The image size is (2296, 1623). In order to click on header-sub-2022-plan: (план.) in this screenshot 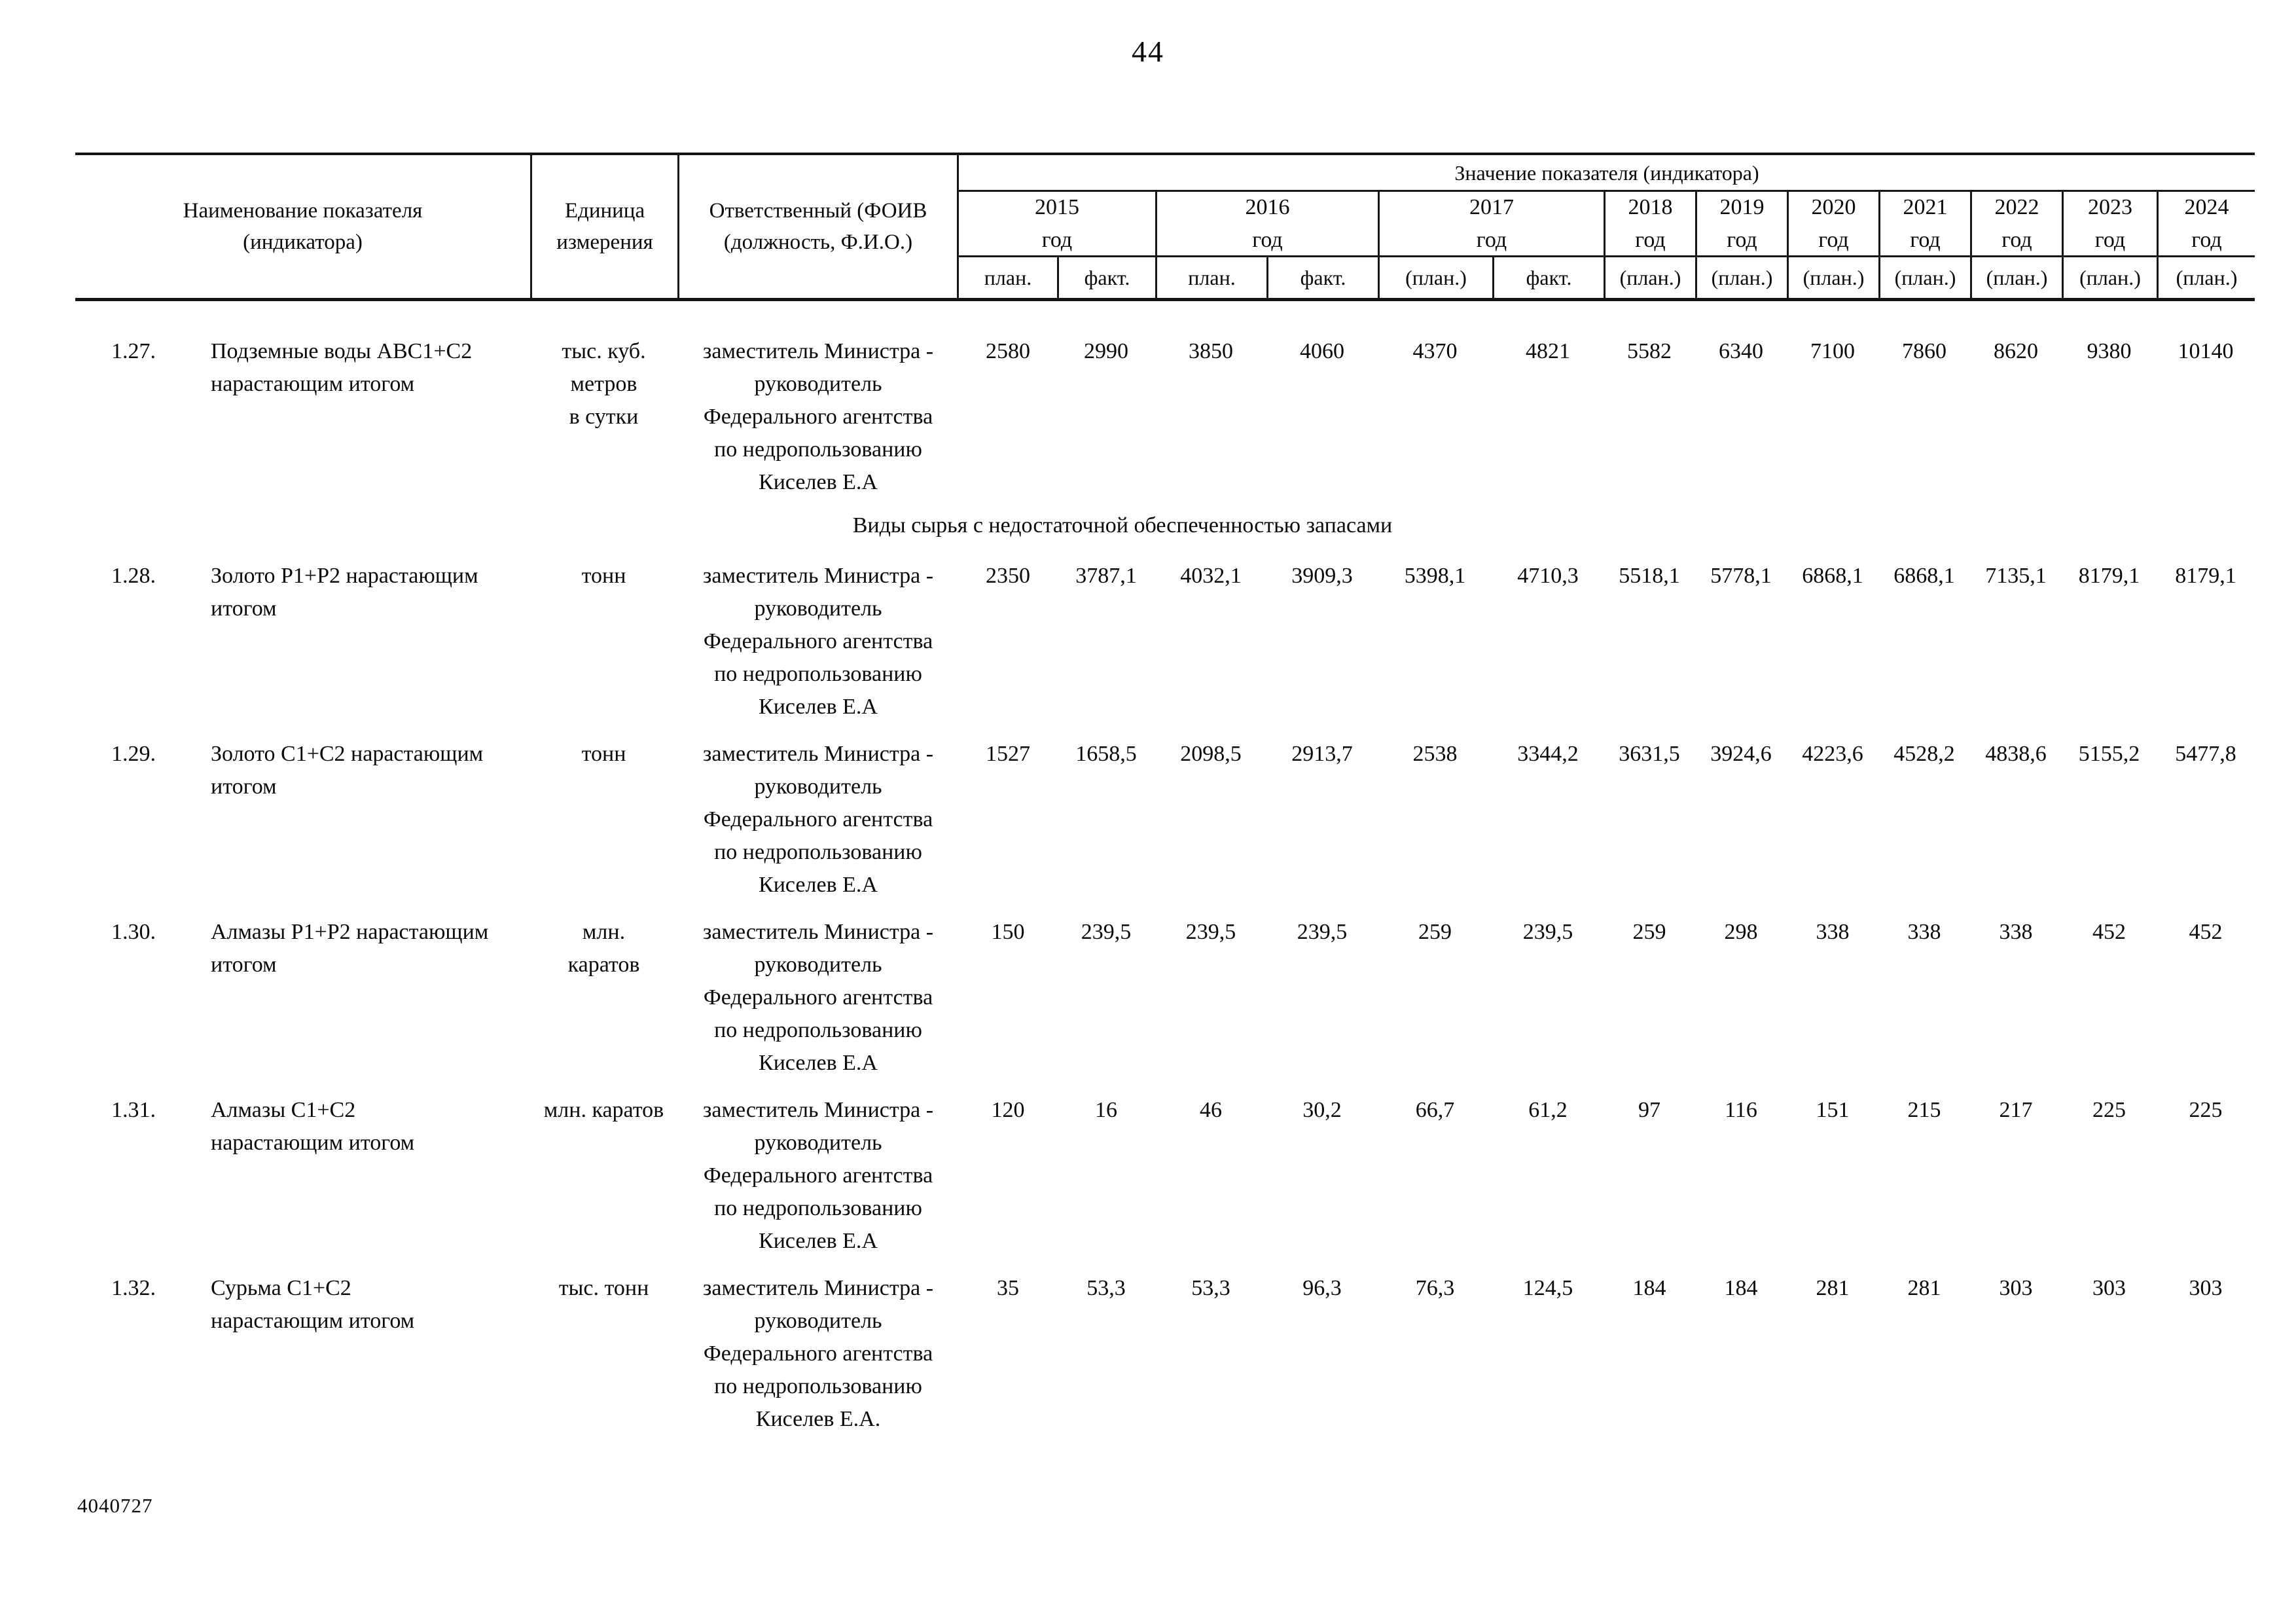, I will do `click(2016, 277)`.